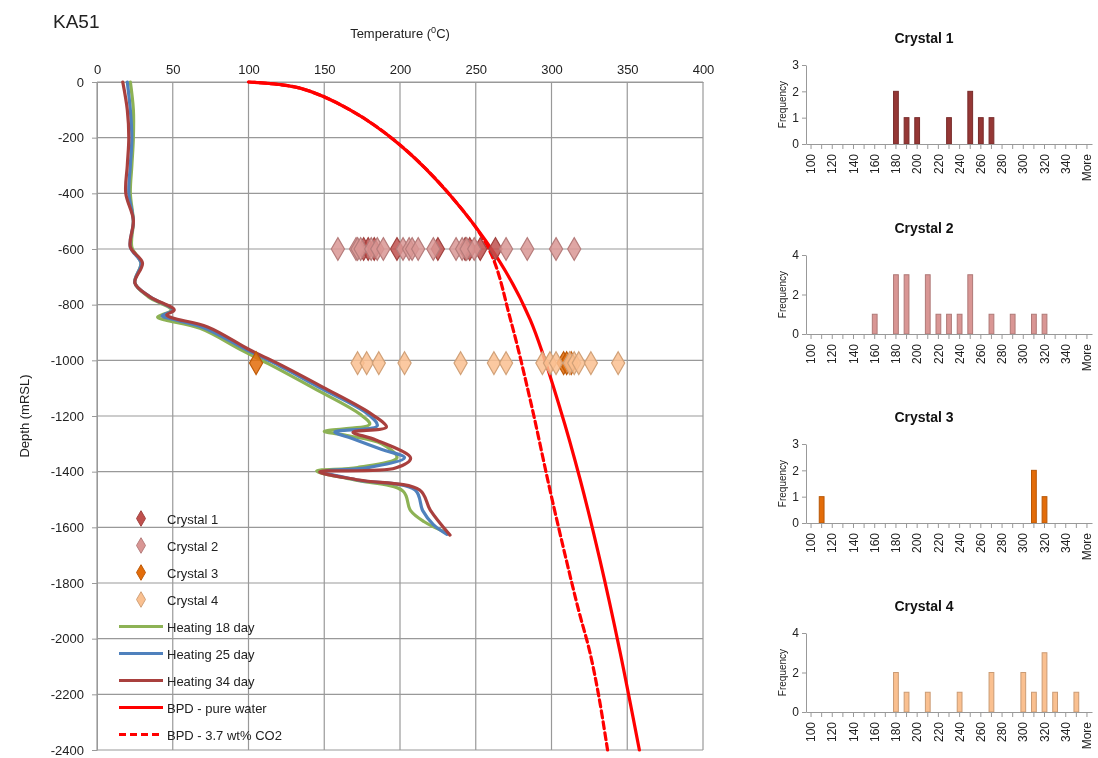 Image resolution: width=1098 pixels, height=758 pixels. Describe the element at coordinates (924, 417) in the screenshot. I see `chart-title: Crystal 3` at that location.